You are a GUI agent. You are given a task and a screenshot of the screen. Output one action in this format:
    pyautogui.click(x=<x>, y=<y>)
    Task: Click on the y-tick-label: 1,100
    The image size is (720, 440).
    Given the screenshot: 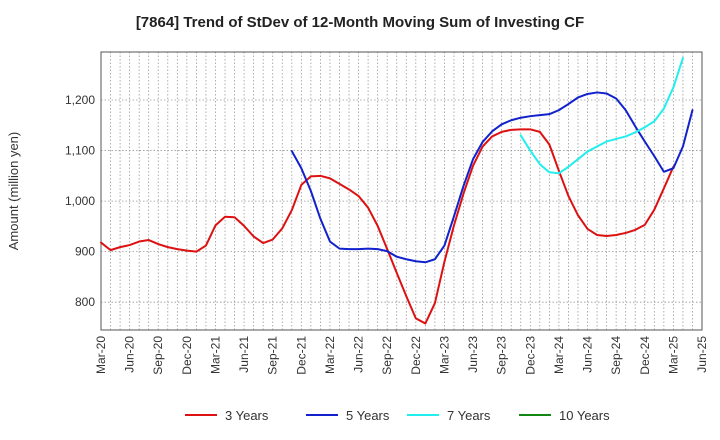 What is the action you would take?
    pyautogui.click(x=80, y=151)
    